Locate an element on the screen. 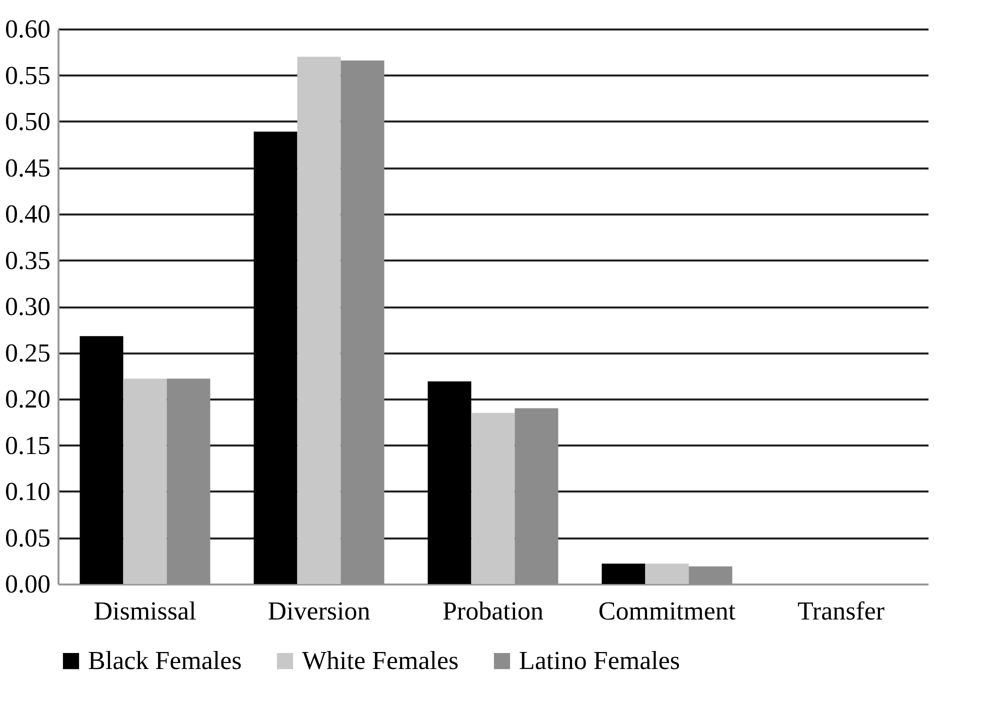 The image size is (985, 706). y-tick-label: 0.55 is located at coordinates (27, 75).